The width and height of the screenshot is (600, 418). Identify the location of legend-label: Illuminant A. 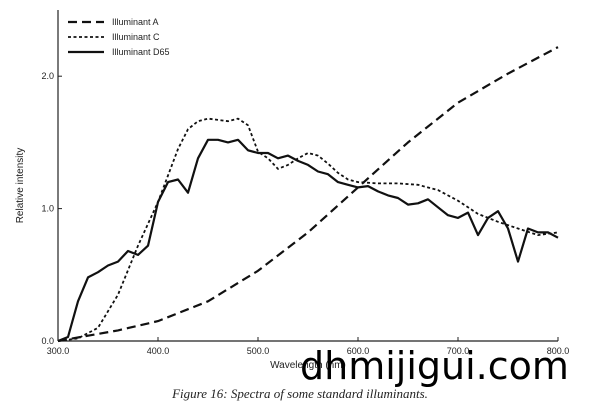
(135, 22).